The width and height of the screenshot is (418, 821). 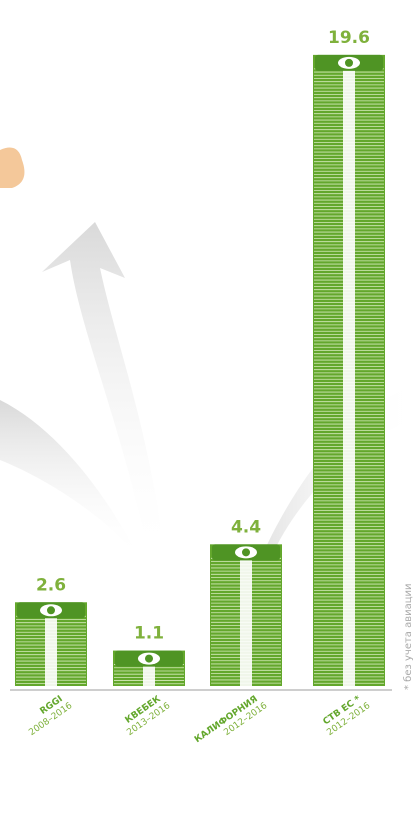 What do you see at coordinates (349, 38) in the screenshot?
I see `value-label: 19.6` at bounding box center [349, 38].